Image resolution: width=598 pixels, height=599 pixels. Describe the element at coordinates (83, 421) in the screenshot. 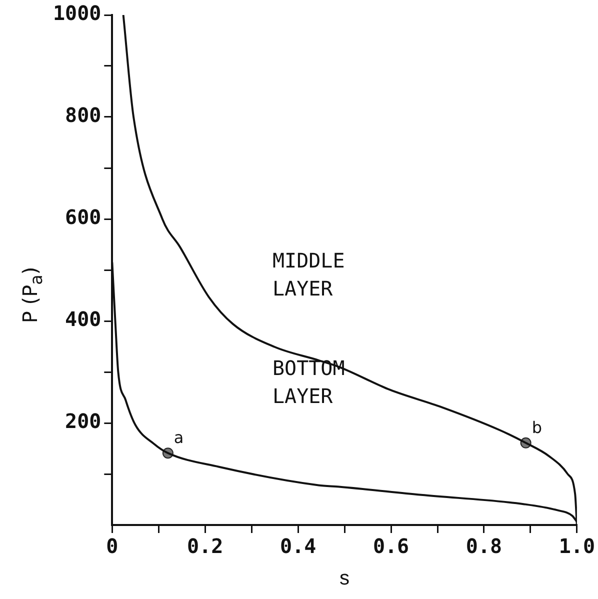

I see `y-tick-label: 200` at that location.